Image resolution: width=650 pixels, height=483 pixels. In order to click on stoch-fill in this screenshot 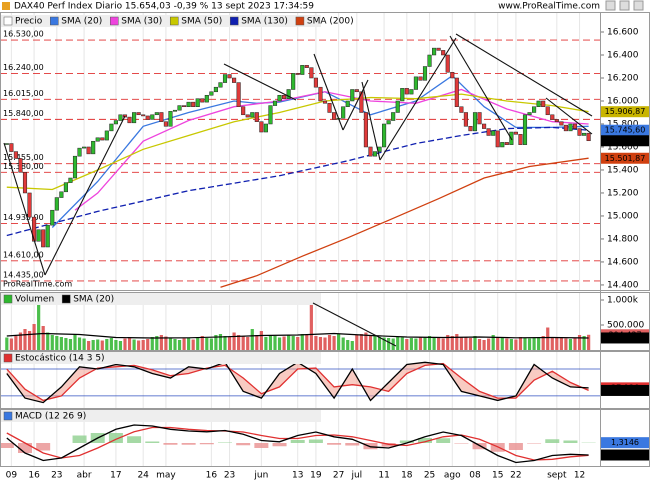, I will do `click(297, 382)`.